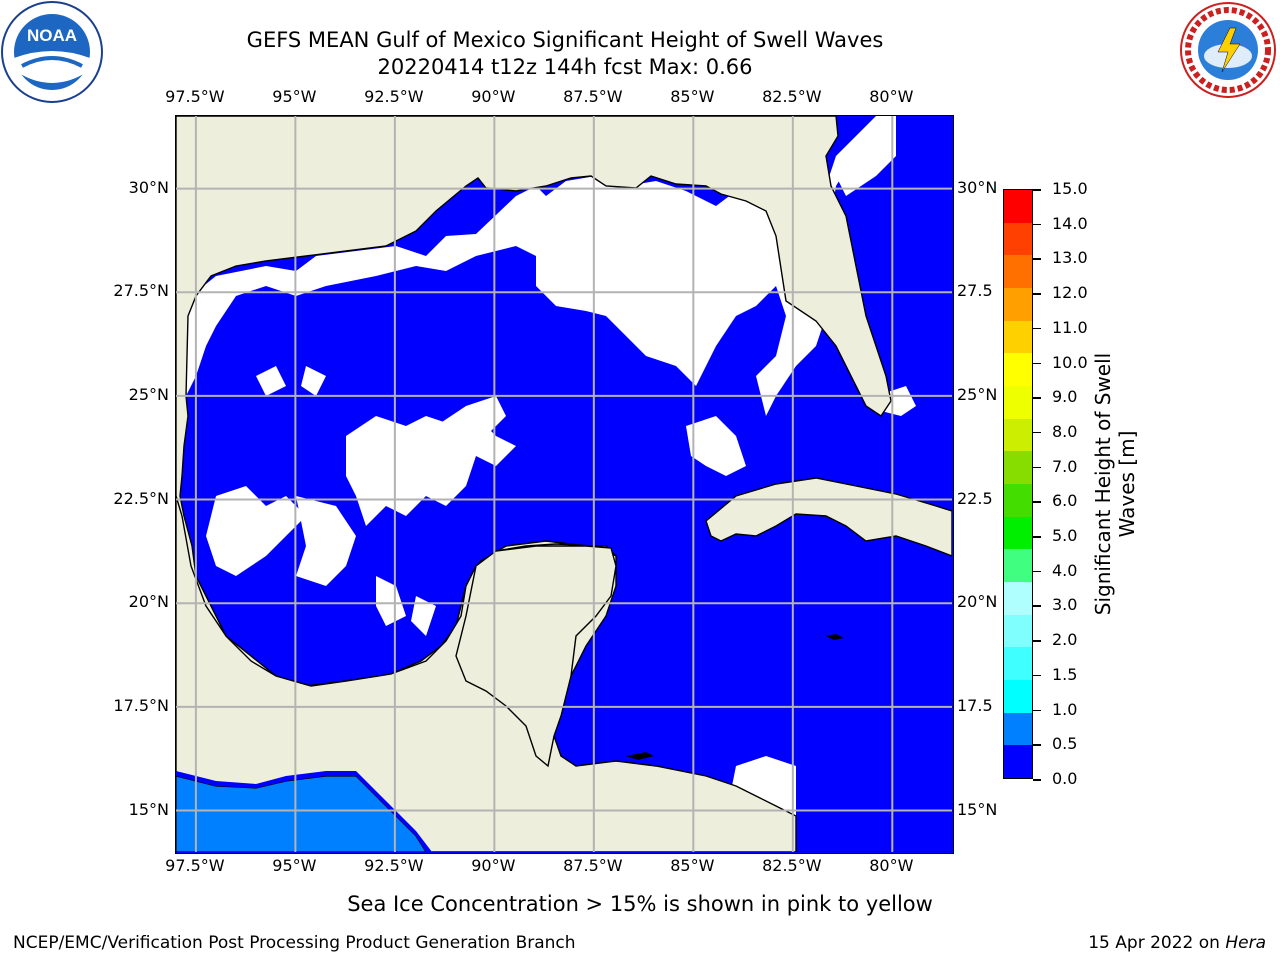 The image size is (1280, 960). What do you see at coordinates (1245, 943) in the screenshot?
I see `machine-name: Hera` at bounding box center [1245, 943].